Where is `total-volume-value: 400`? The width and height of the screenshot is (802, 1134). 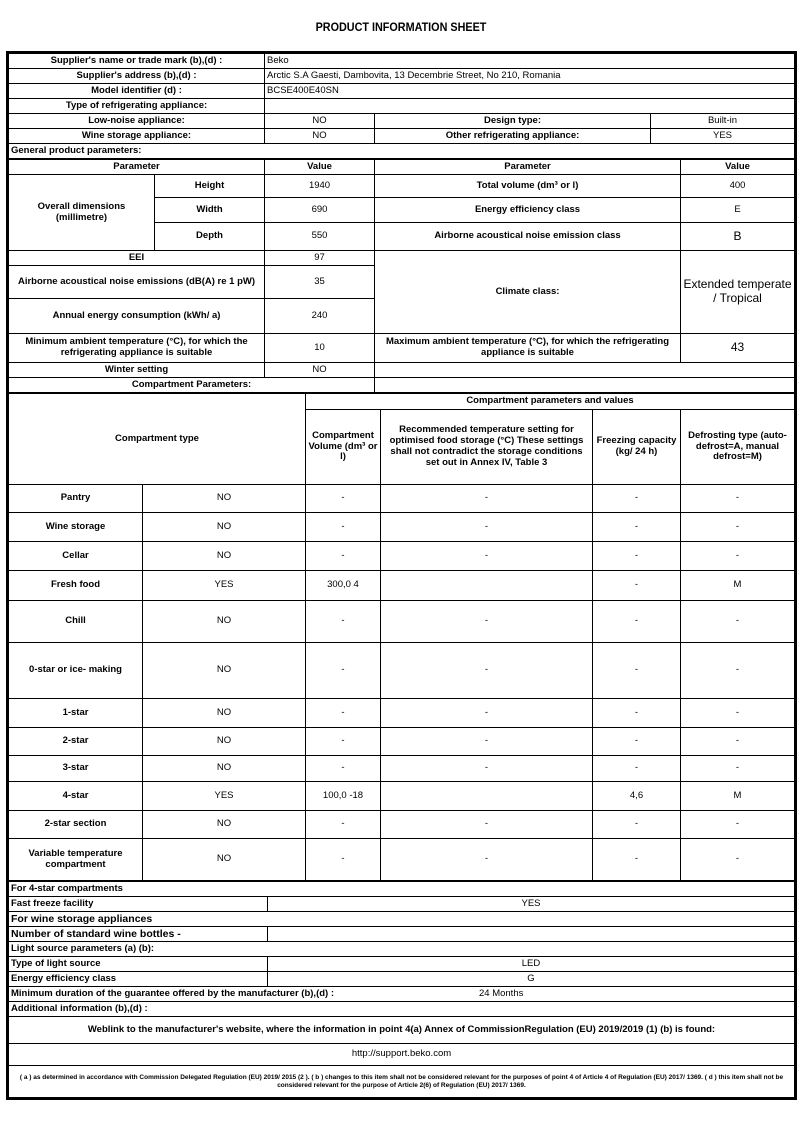 total-volume-value: 400 is located at coordinates (737, 186).